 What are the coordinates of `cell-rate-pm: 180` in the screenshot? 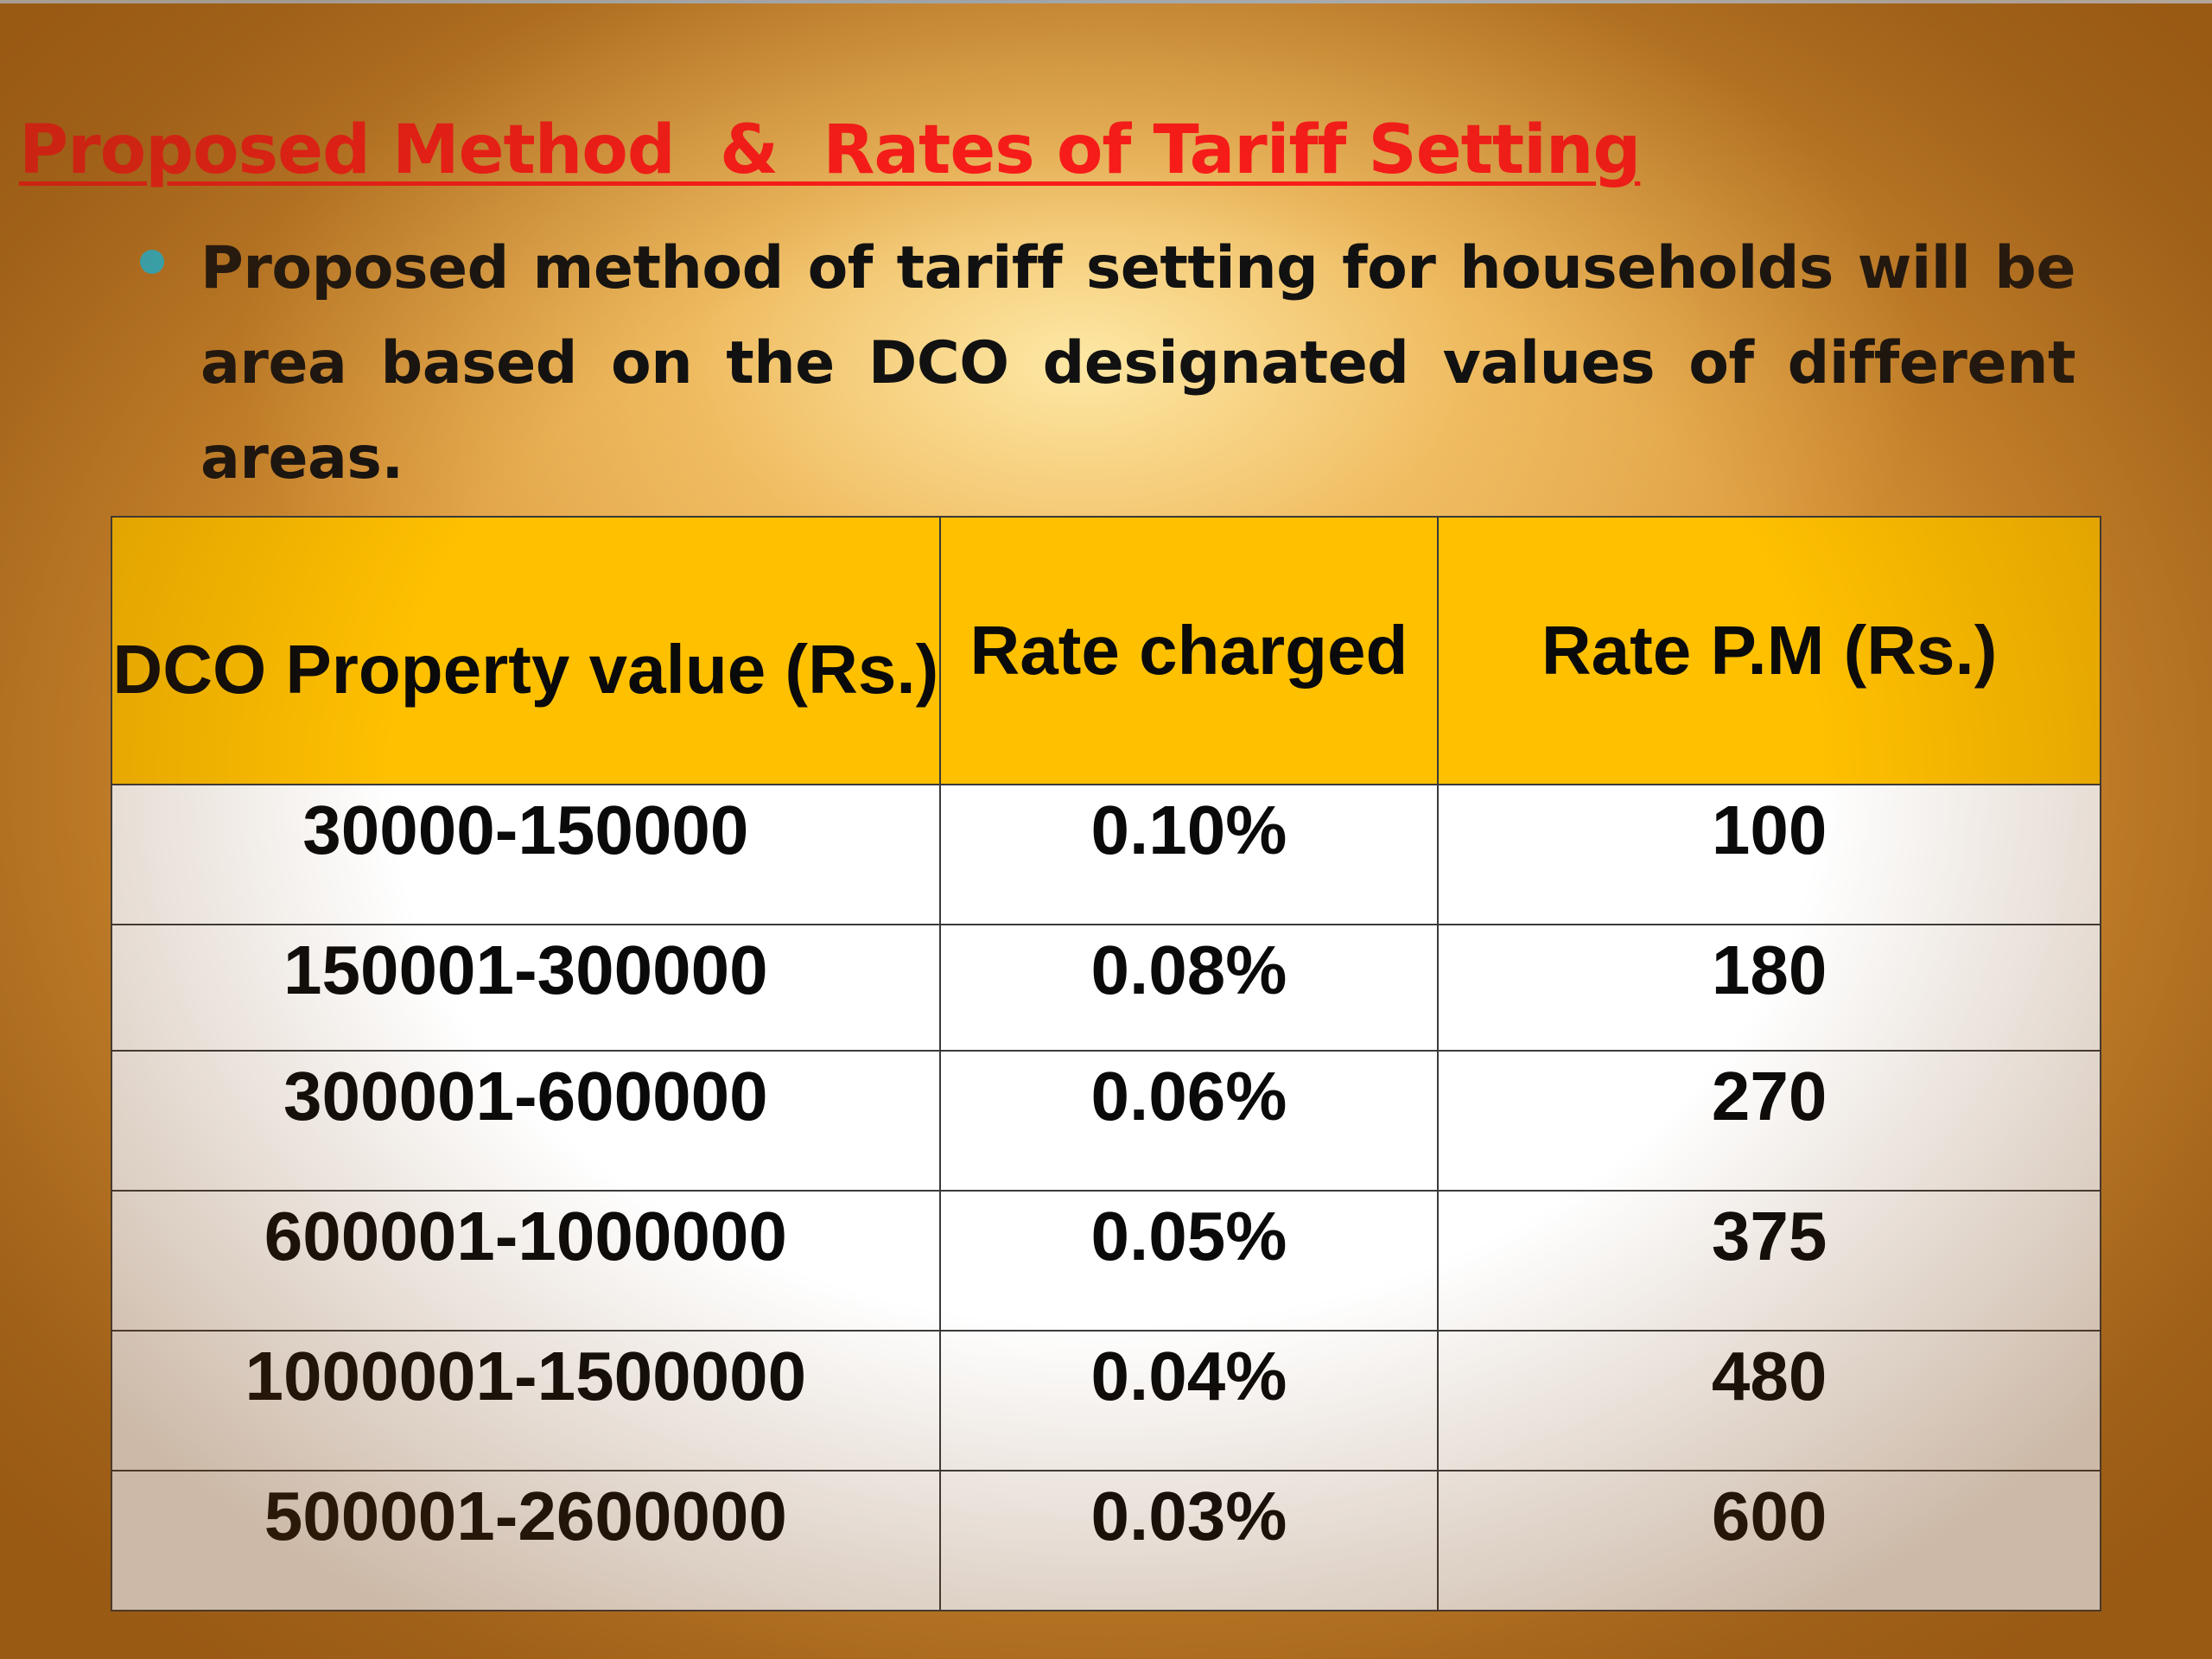 It's located at (1769, 988).